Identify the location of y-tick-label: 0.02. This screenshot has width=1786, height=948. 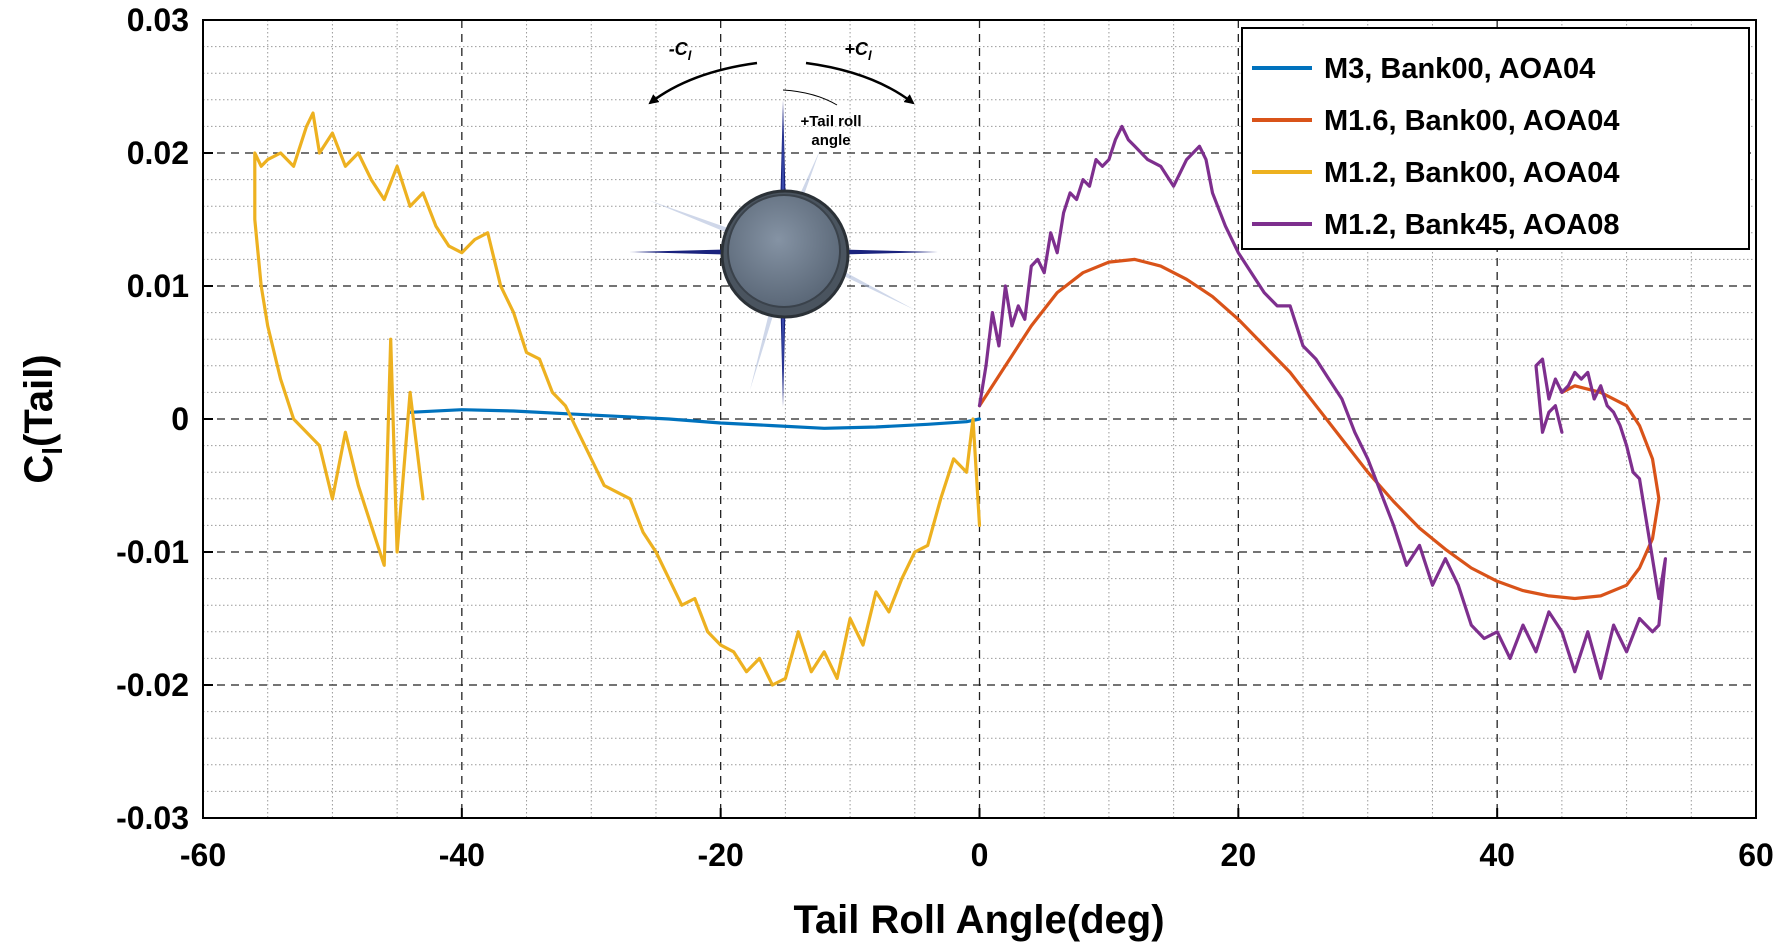
(158, 153).